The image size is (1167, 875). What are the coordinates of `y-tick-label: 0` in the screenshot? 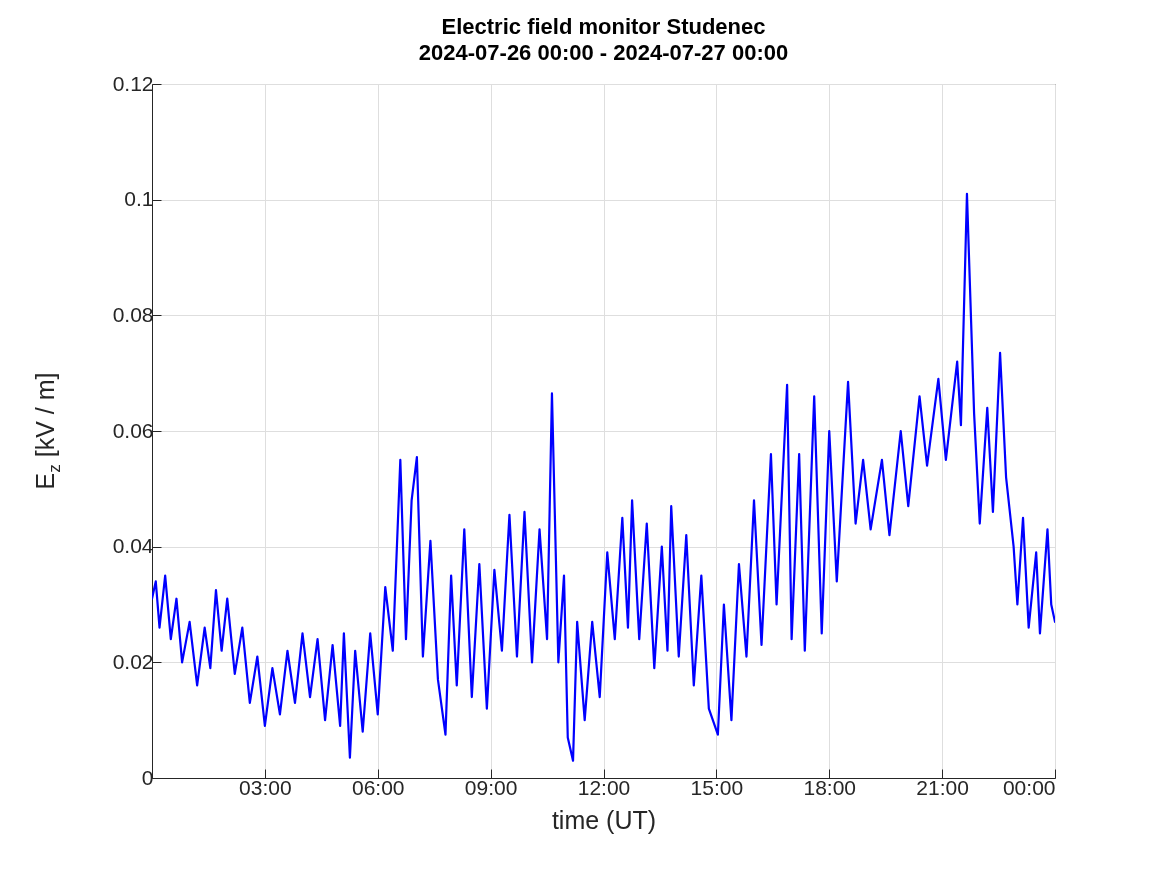 It's located at (147, 777).